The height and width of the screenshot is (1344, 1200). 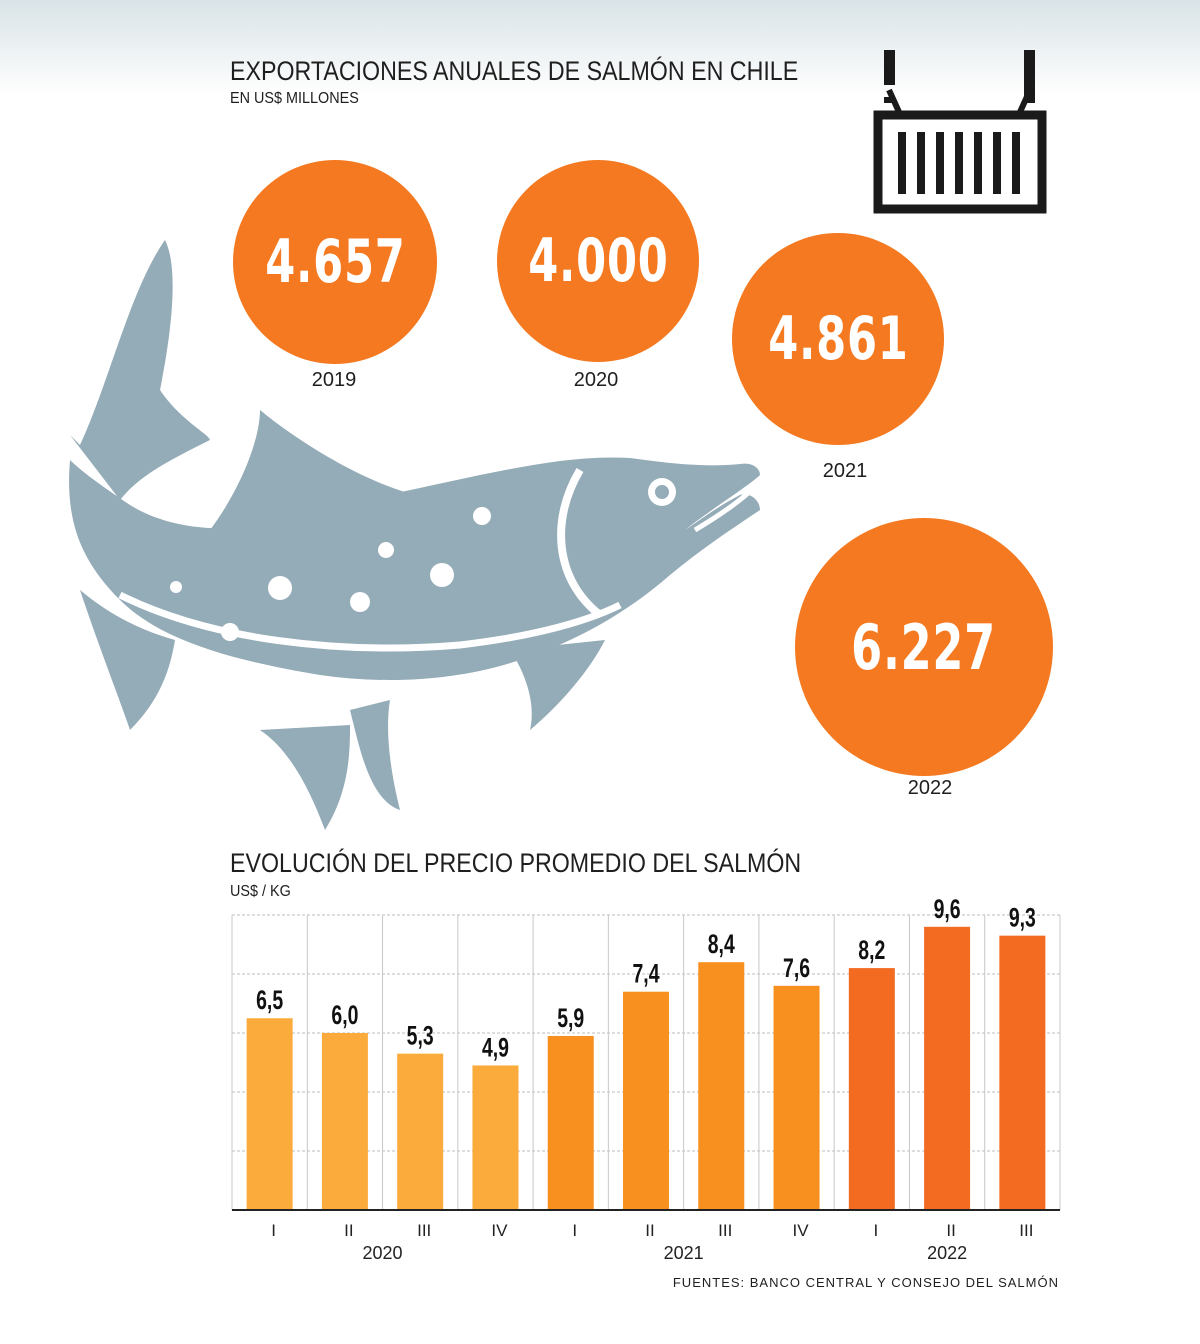 I want to click on exports-year-2021: 2021, so click(x=845, y=471).